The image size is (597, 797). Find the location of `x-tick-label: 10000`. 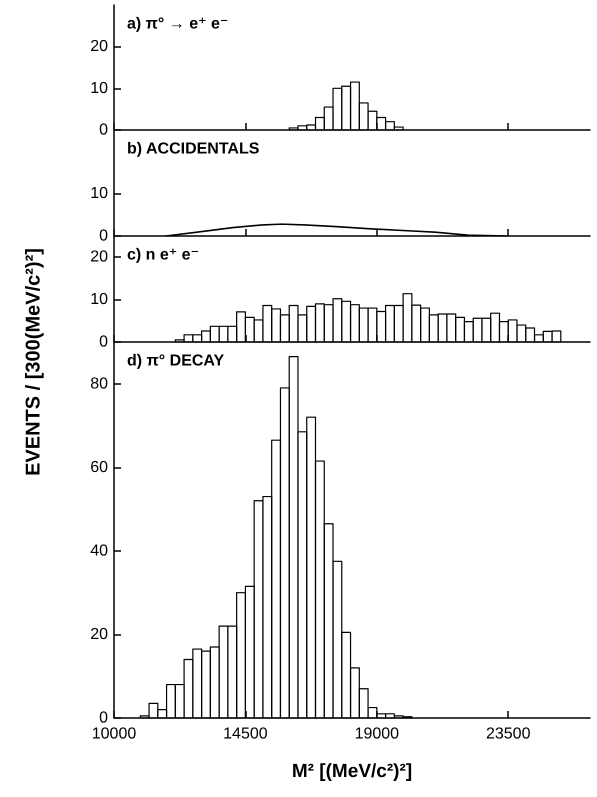

x-tick-label: 10000 is located at coordinates (114, 734).